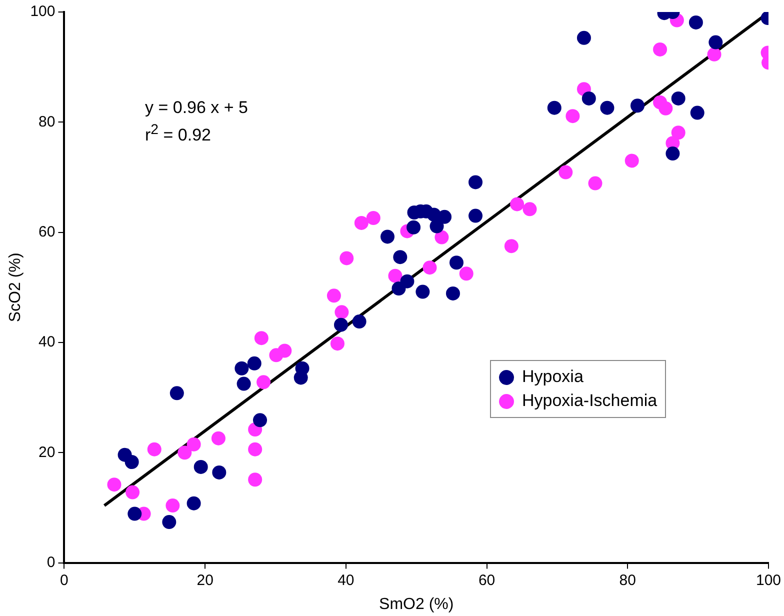 This screenshot has height=616, width=784. Describe the element at coordinates (64, 580) in the screenshot. I see `x-tick-label: 0` at that location.